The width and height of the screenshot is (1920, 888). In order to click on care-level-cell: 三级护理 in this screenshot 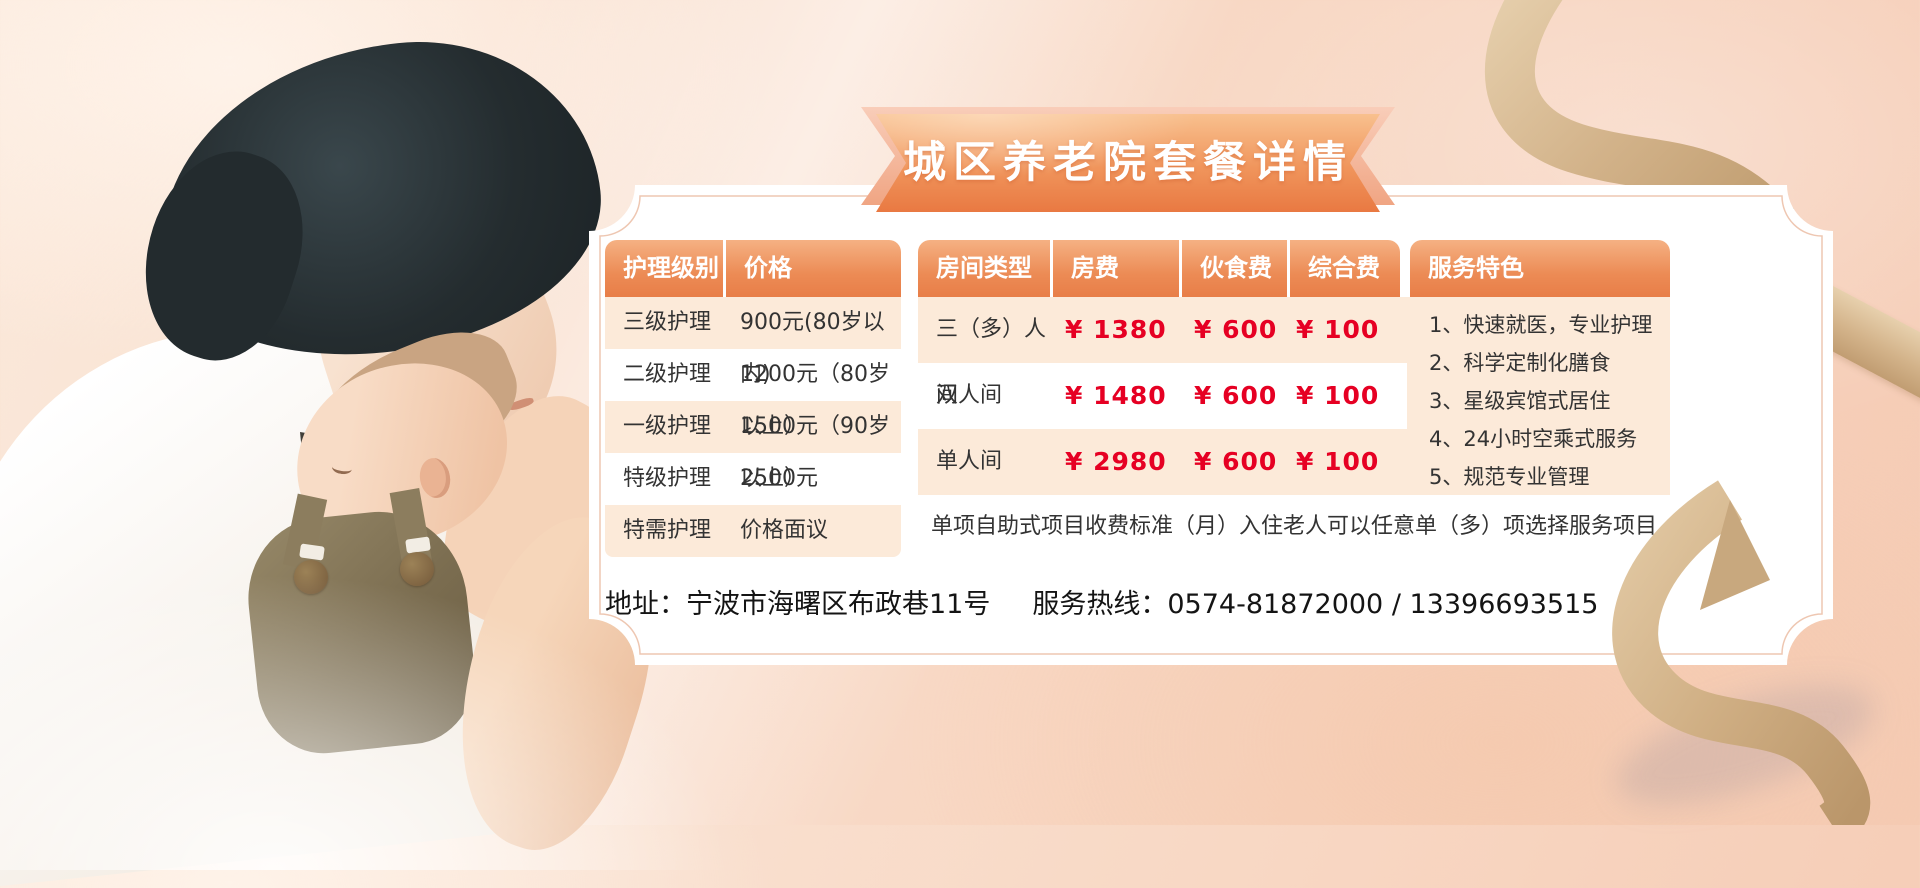, I will do `click(667, 322)`.